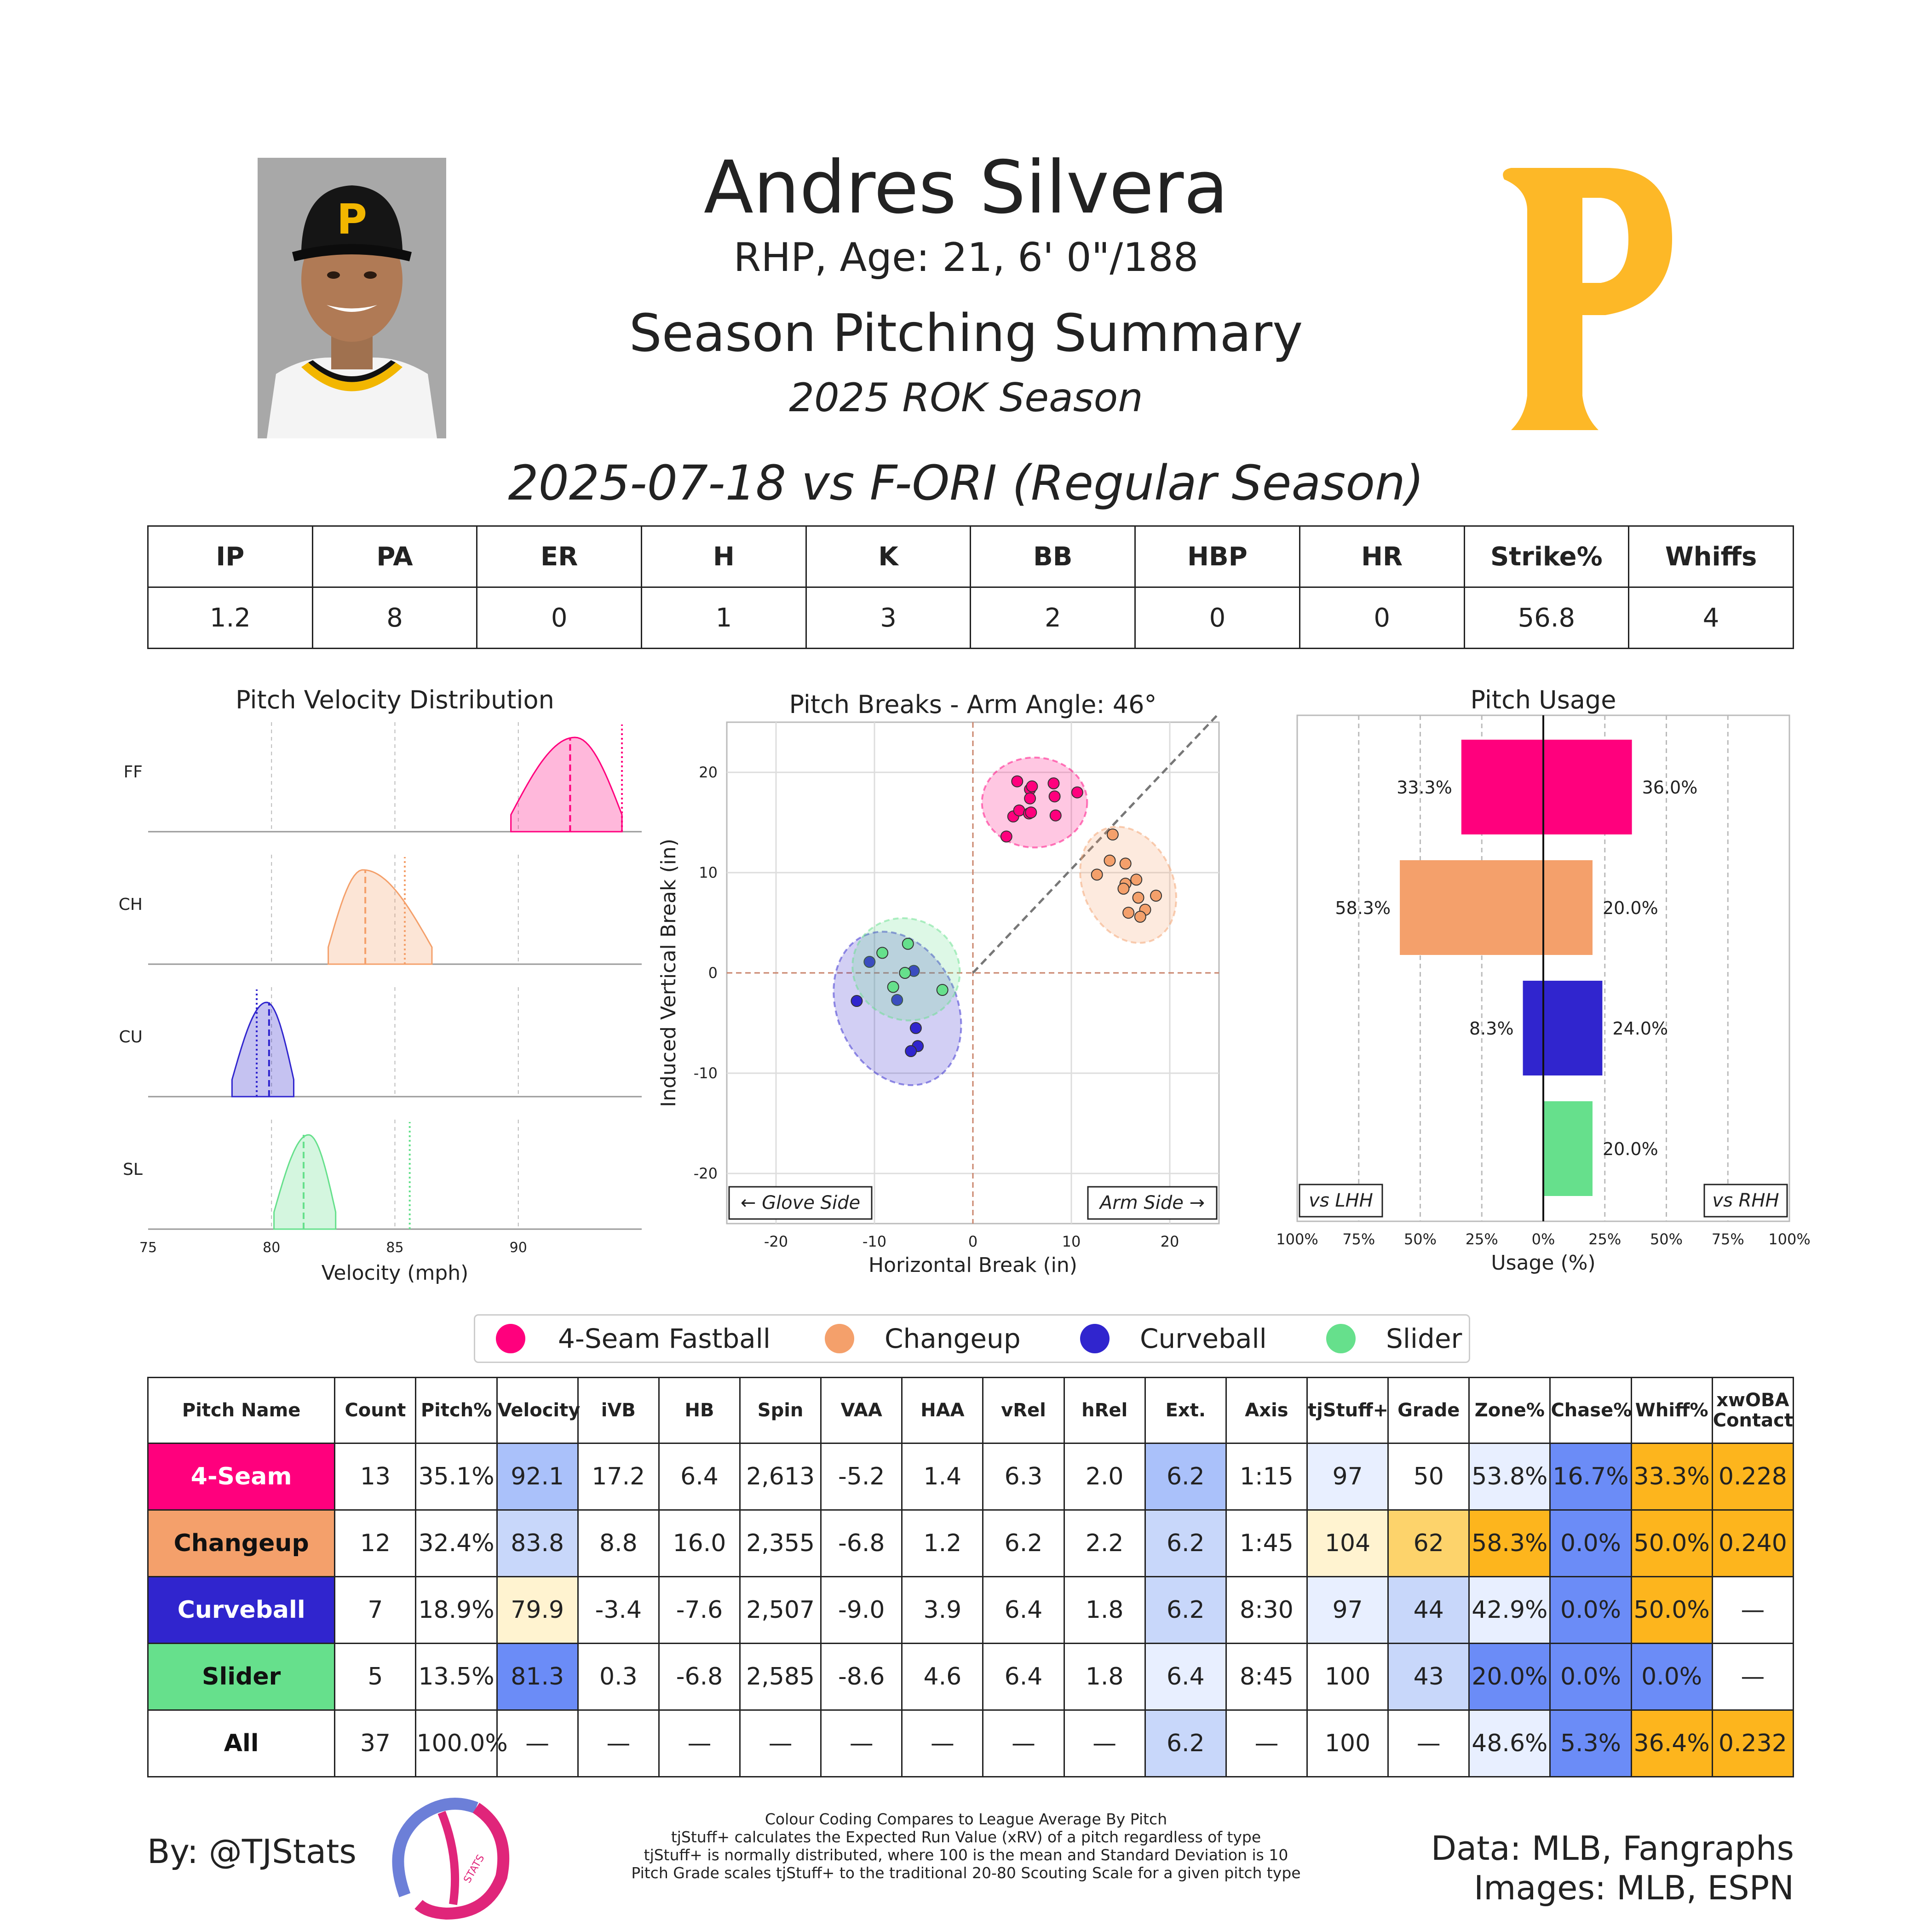 Image resolution: width=1932 pixels, height=1932 pixels. I want to click on breaks-x-tick: 20, so click(1170, 1241).